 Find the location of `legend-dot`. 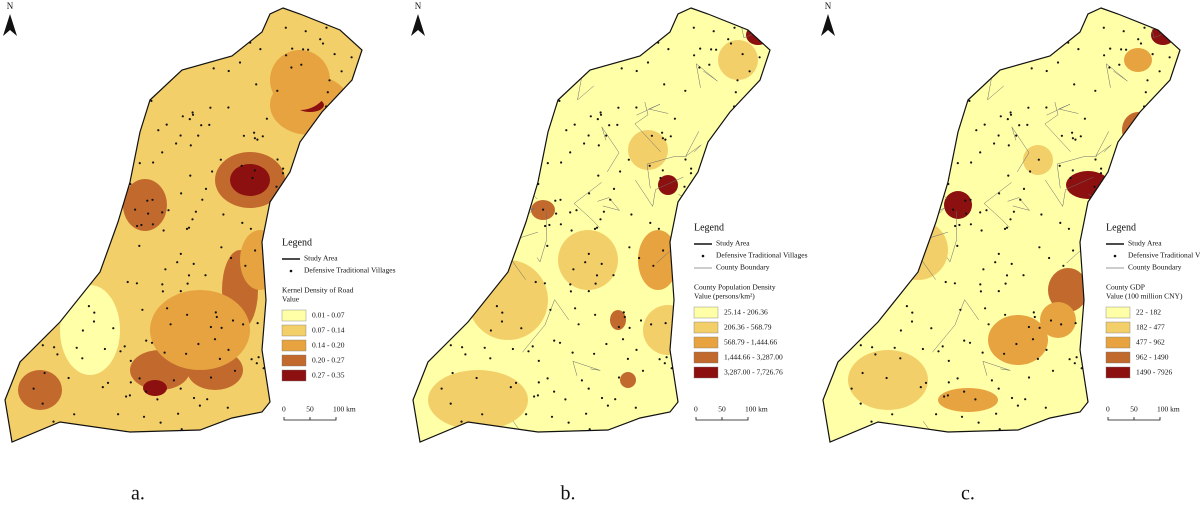

legend-dot is located at coordinates (291, 271).